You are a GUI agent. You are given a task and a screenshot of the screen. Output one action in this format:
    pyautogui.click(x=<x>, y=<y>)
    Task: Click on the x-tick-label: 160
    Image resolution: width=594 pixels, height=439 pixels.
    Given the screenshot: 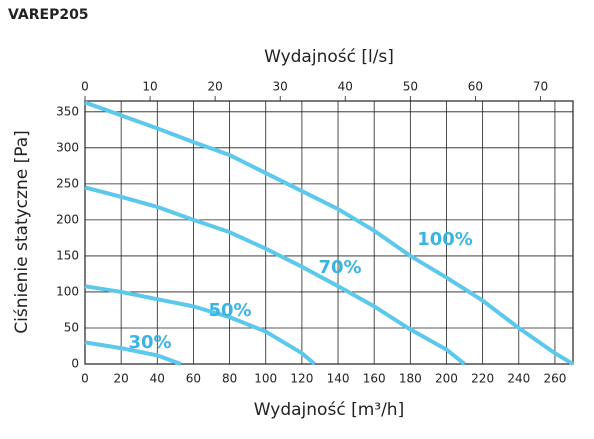 What is the action you would take?
    pyautogui.click(x=374, y=379)
    